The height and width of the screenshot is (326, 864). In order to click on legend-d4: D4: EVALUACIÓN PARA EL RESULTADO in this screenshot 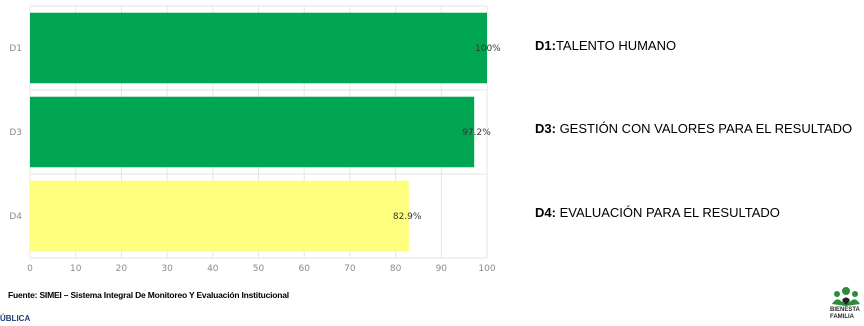, I will do `click(657, 212)`.